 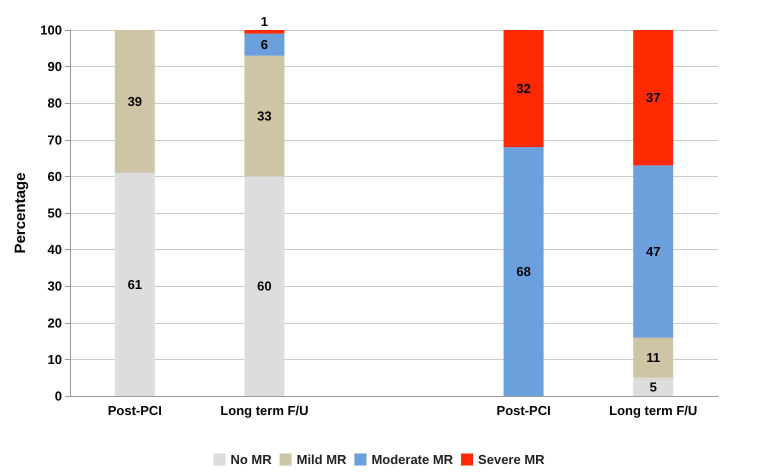 I want to click on data-label: 68, so click(x=523, y=272).